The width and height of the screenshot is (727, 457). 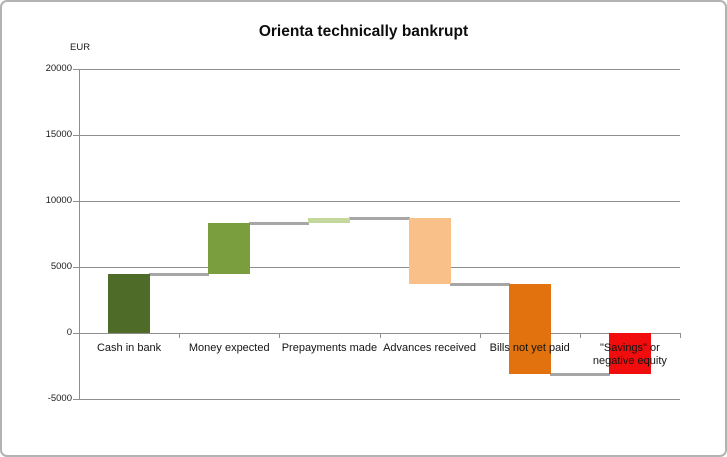 I want to click on bar-cash-in-bank, so click(x=129, y=303).